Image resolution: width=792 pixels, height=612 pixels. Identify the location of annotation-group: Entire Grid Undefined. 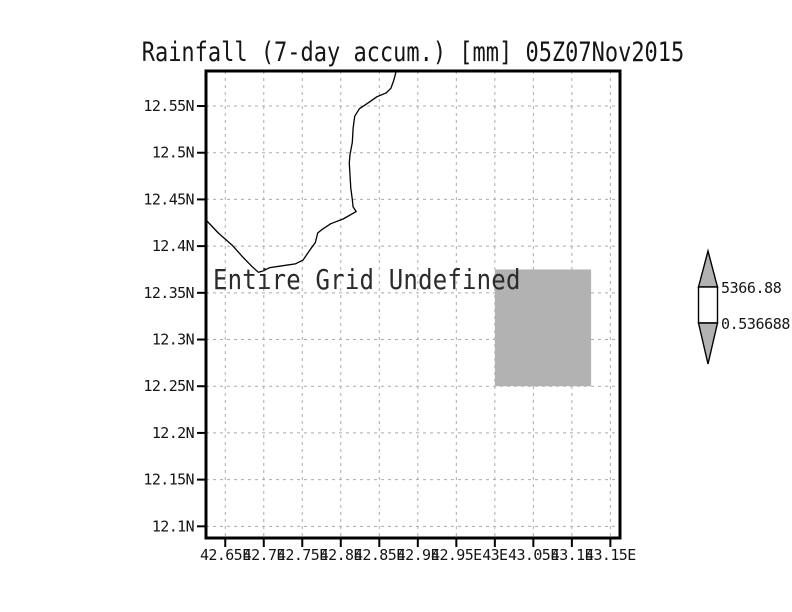
(367, 280).